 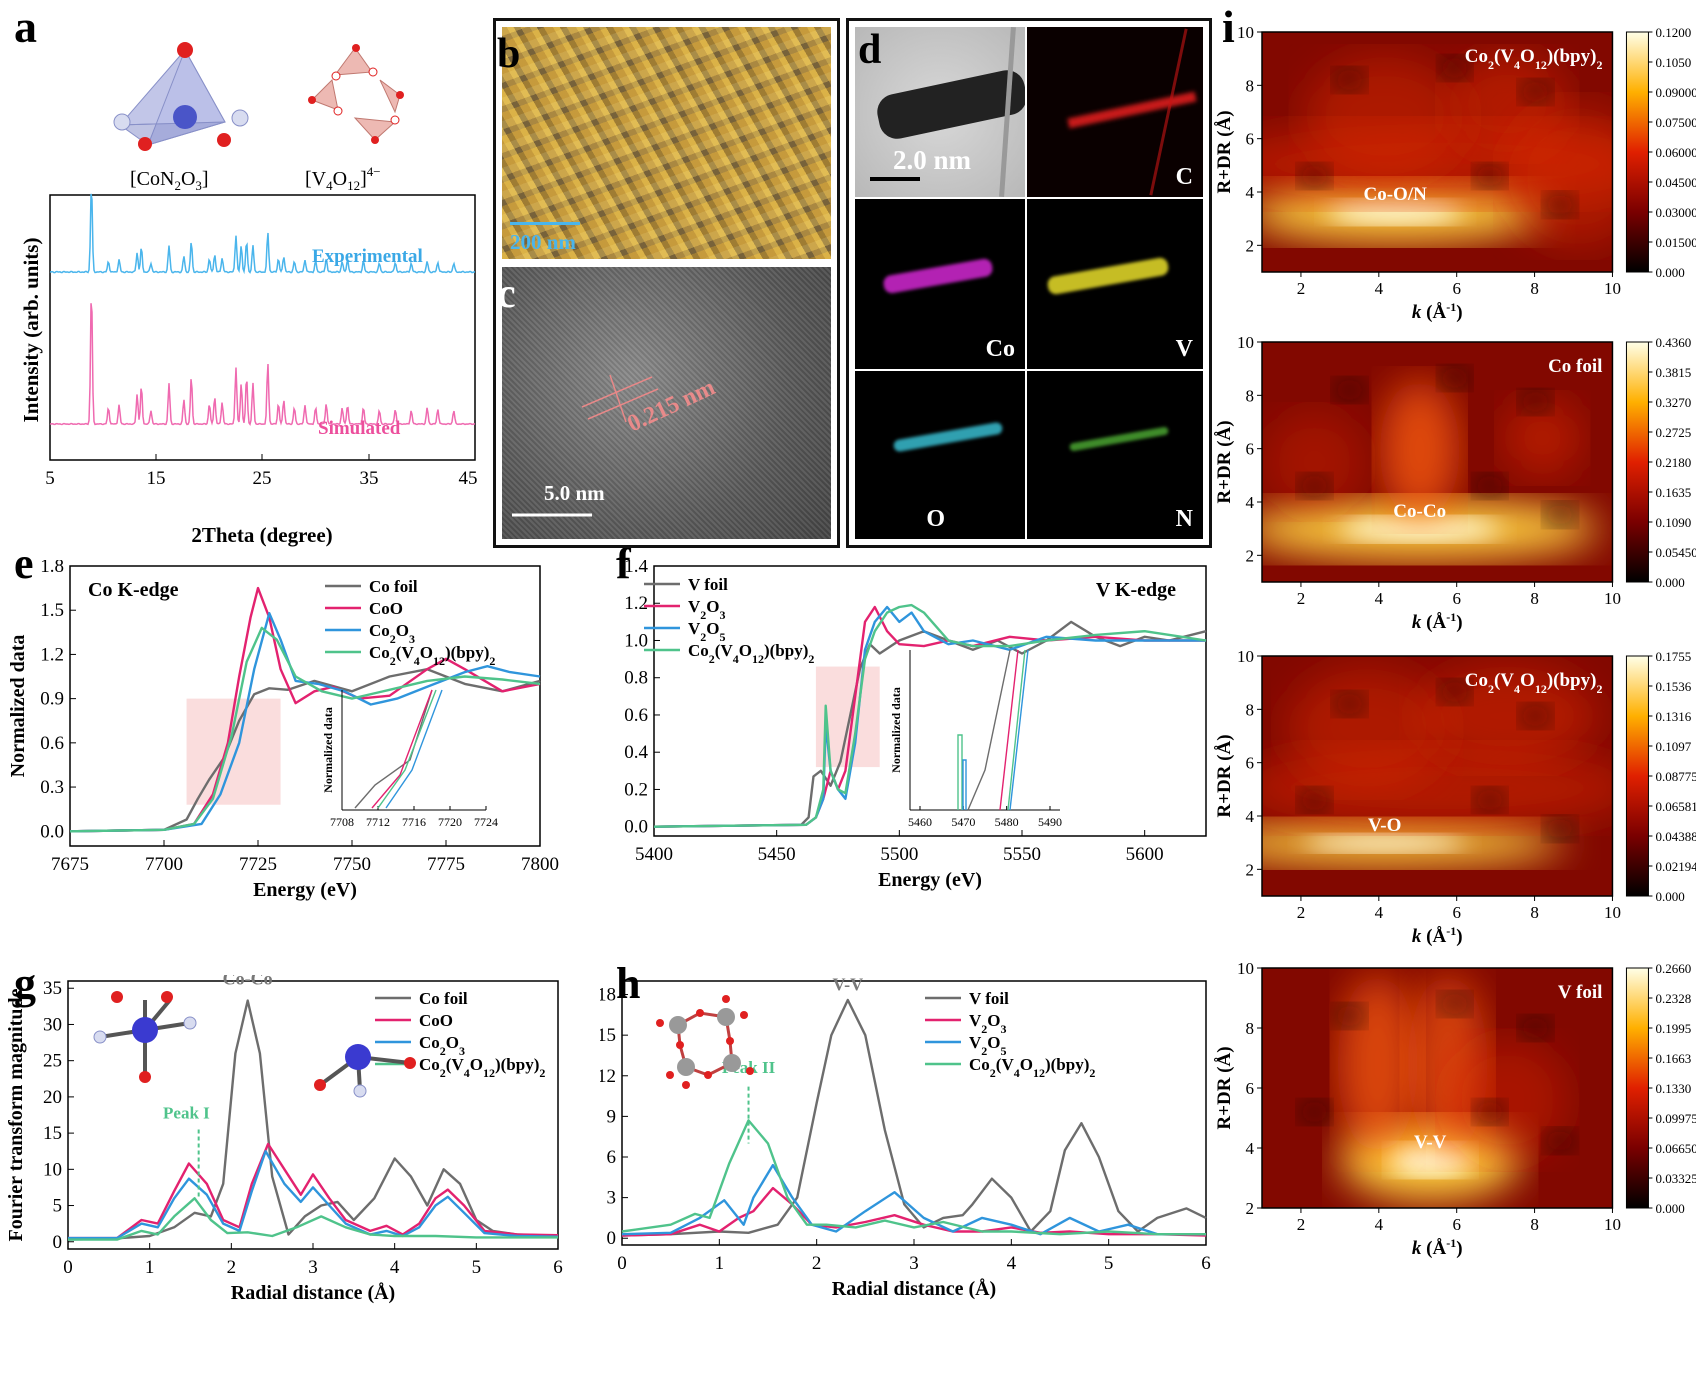 I want to click on x-tick-label: 5500, so click(x=899, y=854).